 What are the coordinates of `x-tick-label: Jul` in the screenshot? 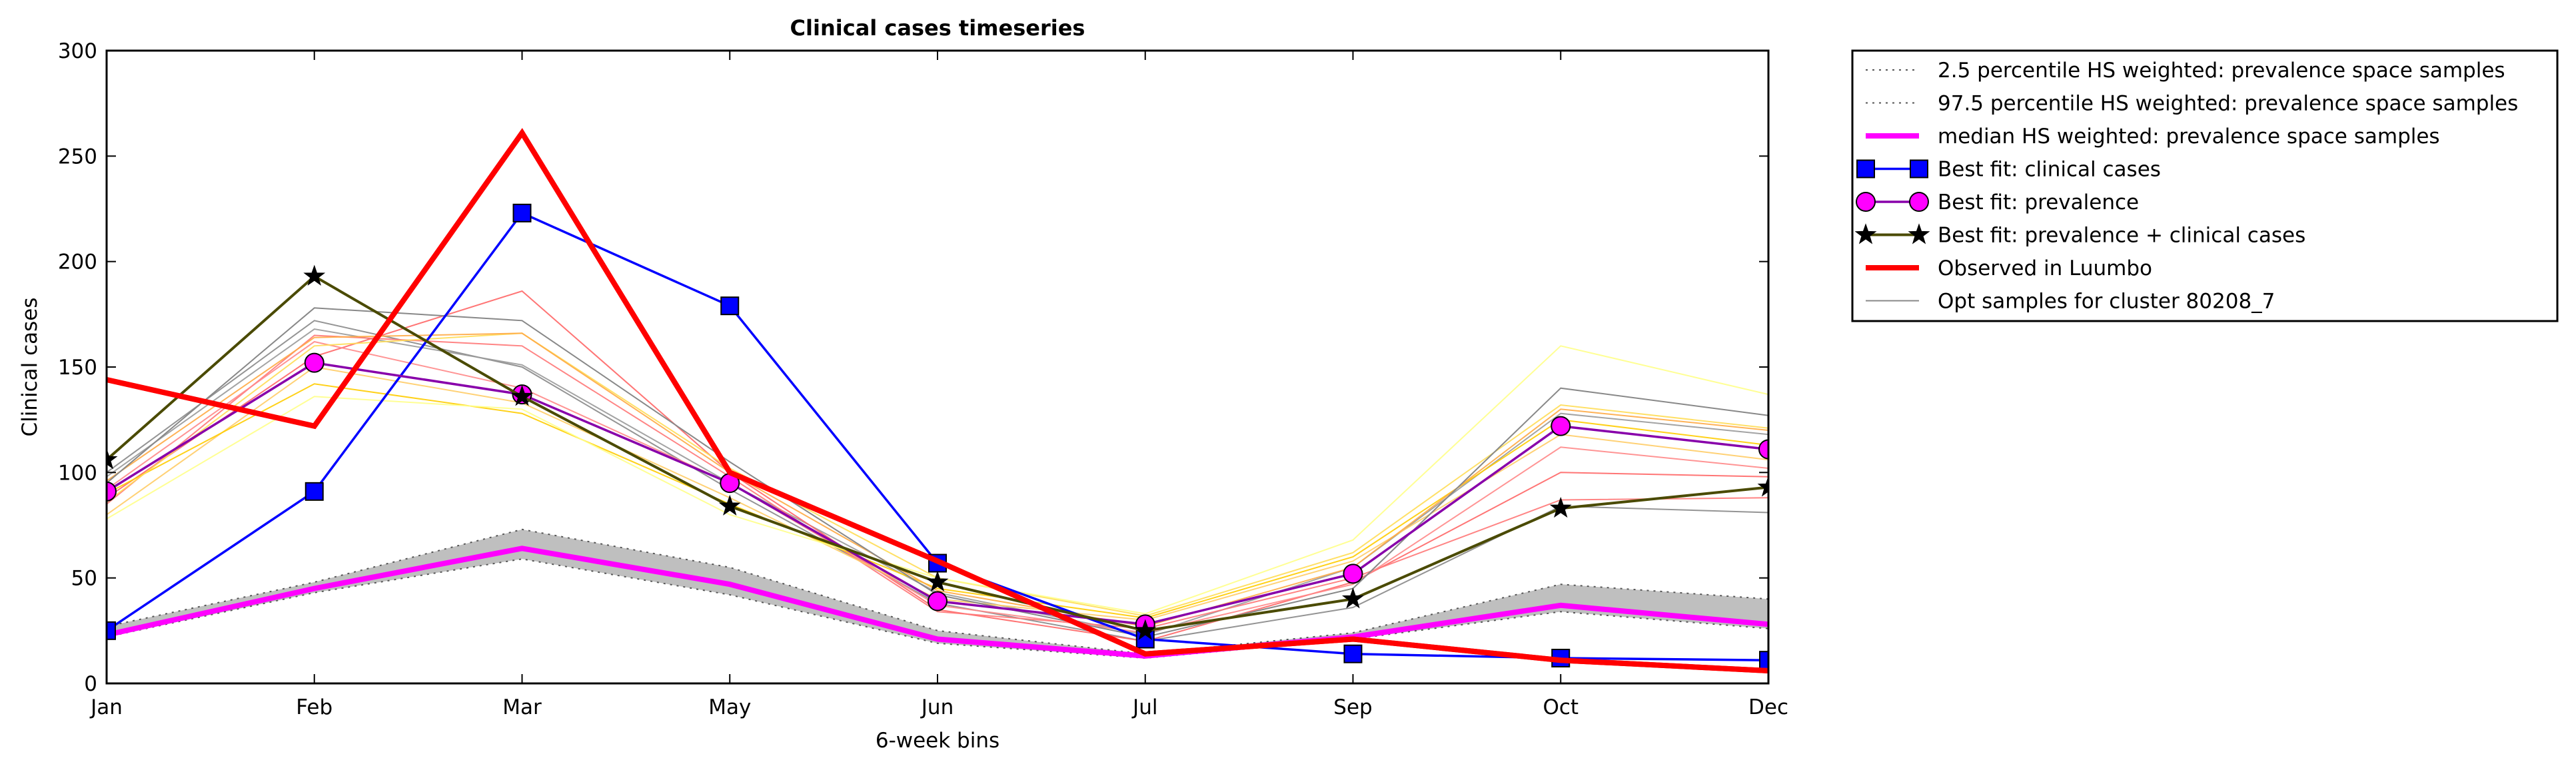 It's located at (1144, 707).